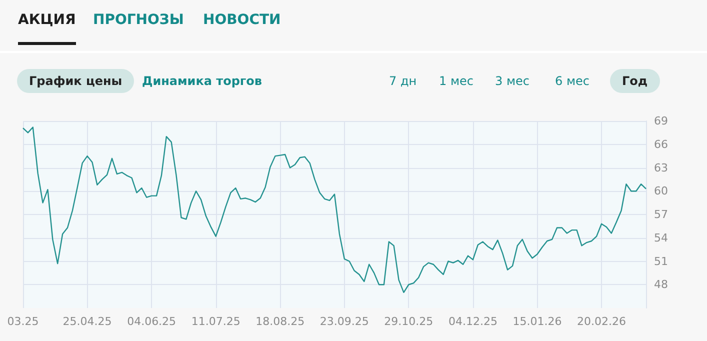 Image resolution: width=707 pixels, height=341 pixels. I want to click on y-tick-label: 54, so click(661, 237).